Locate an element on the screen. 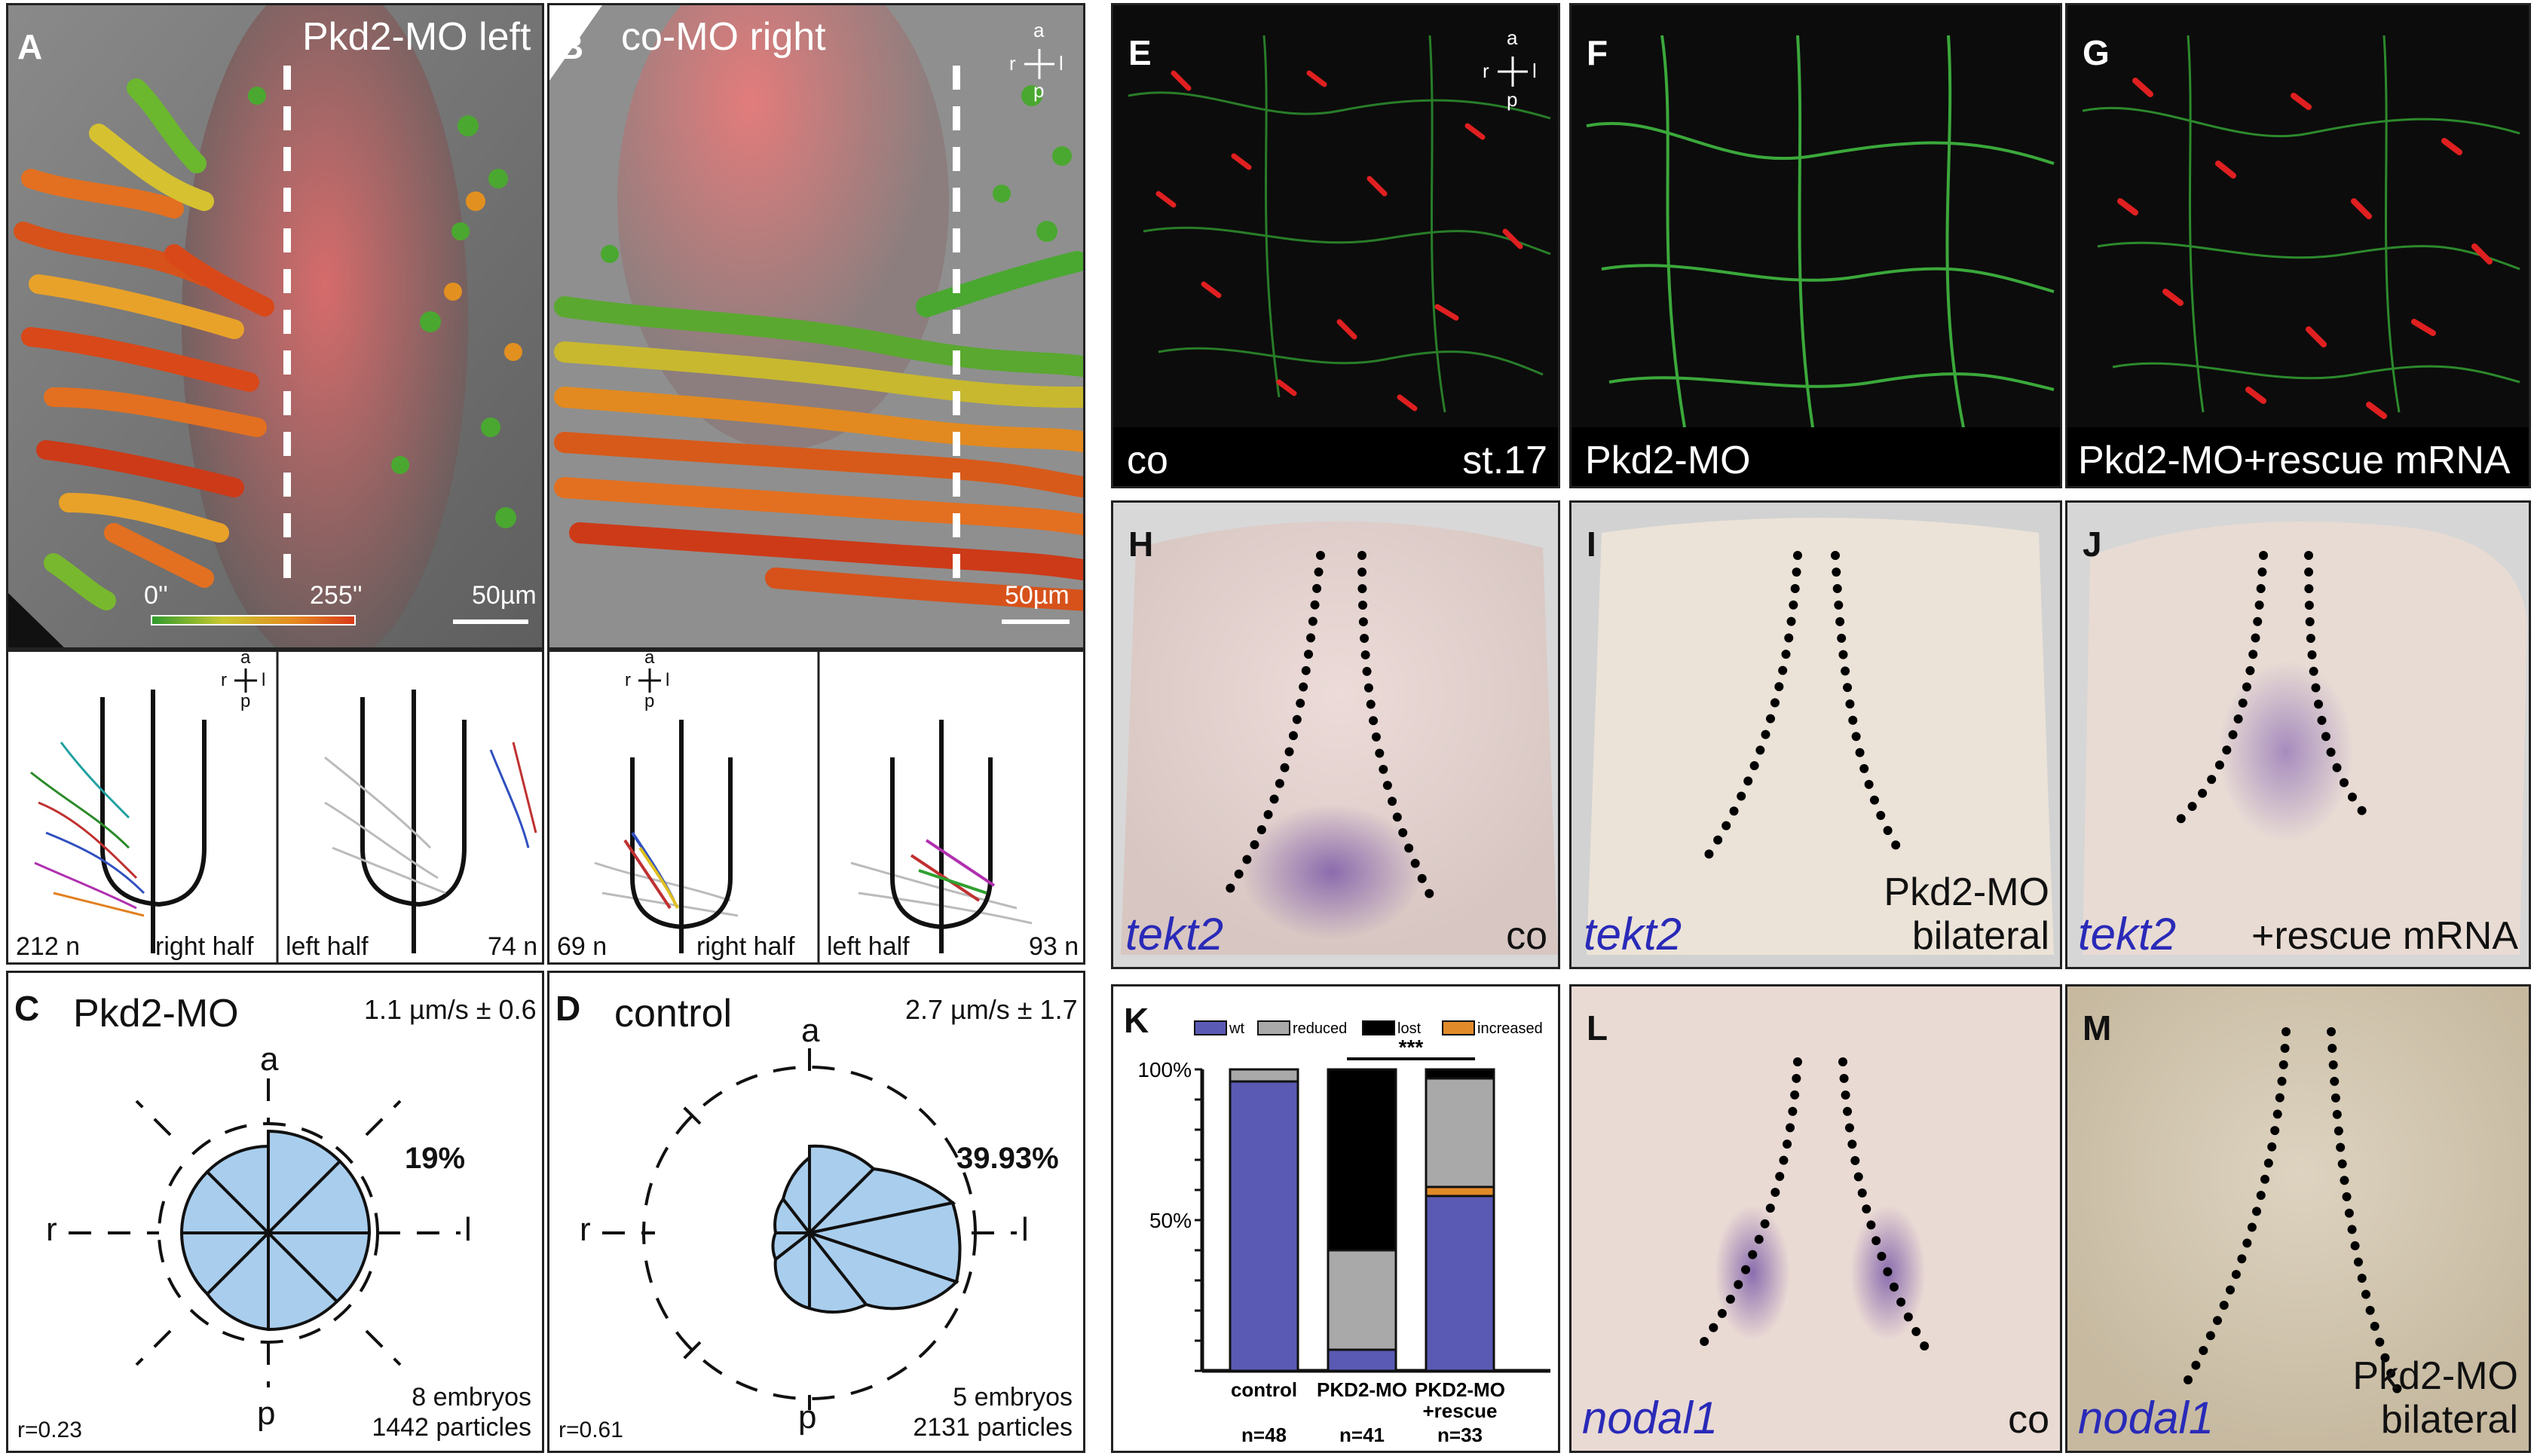  condition-label-line1: Pkd2-MO is located at coordinates (2435, 1376).